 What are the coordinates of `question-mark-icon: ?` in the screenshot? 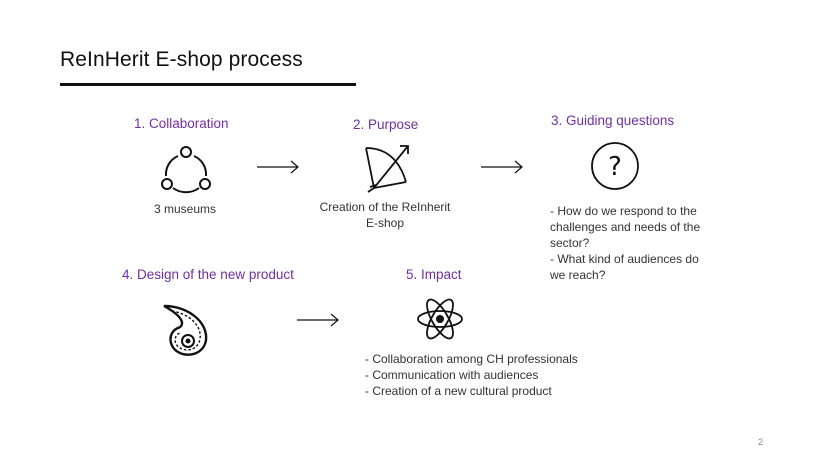 It's located at (615, 166).